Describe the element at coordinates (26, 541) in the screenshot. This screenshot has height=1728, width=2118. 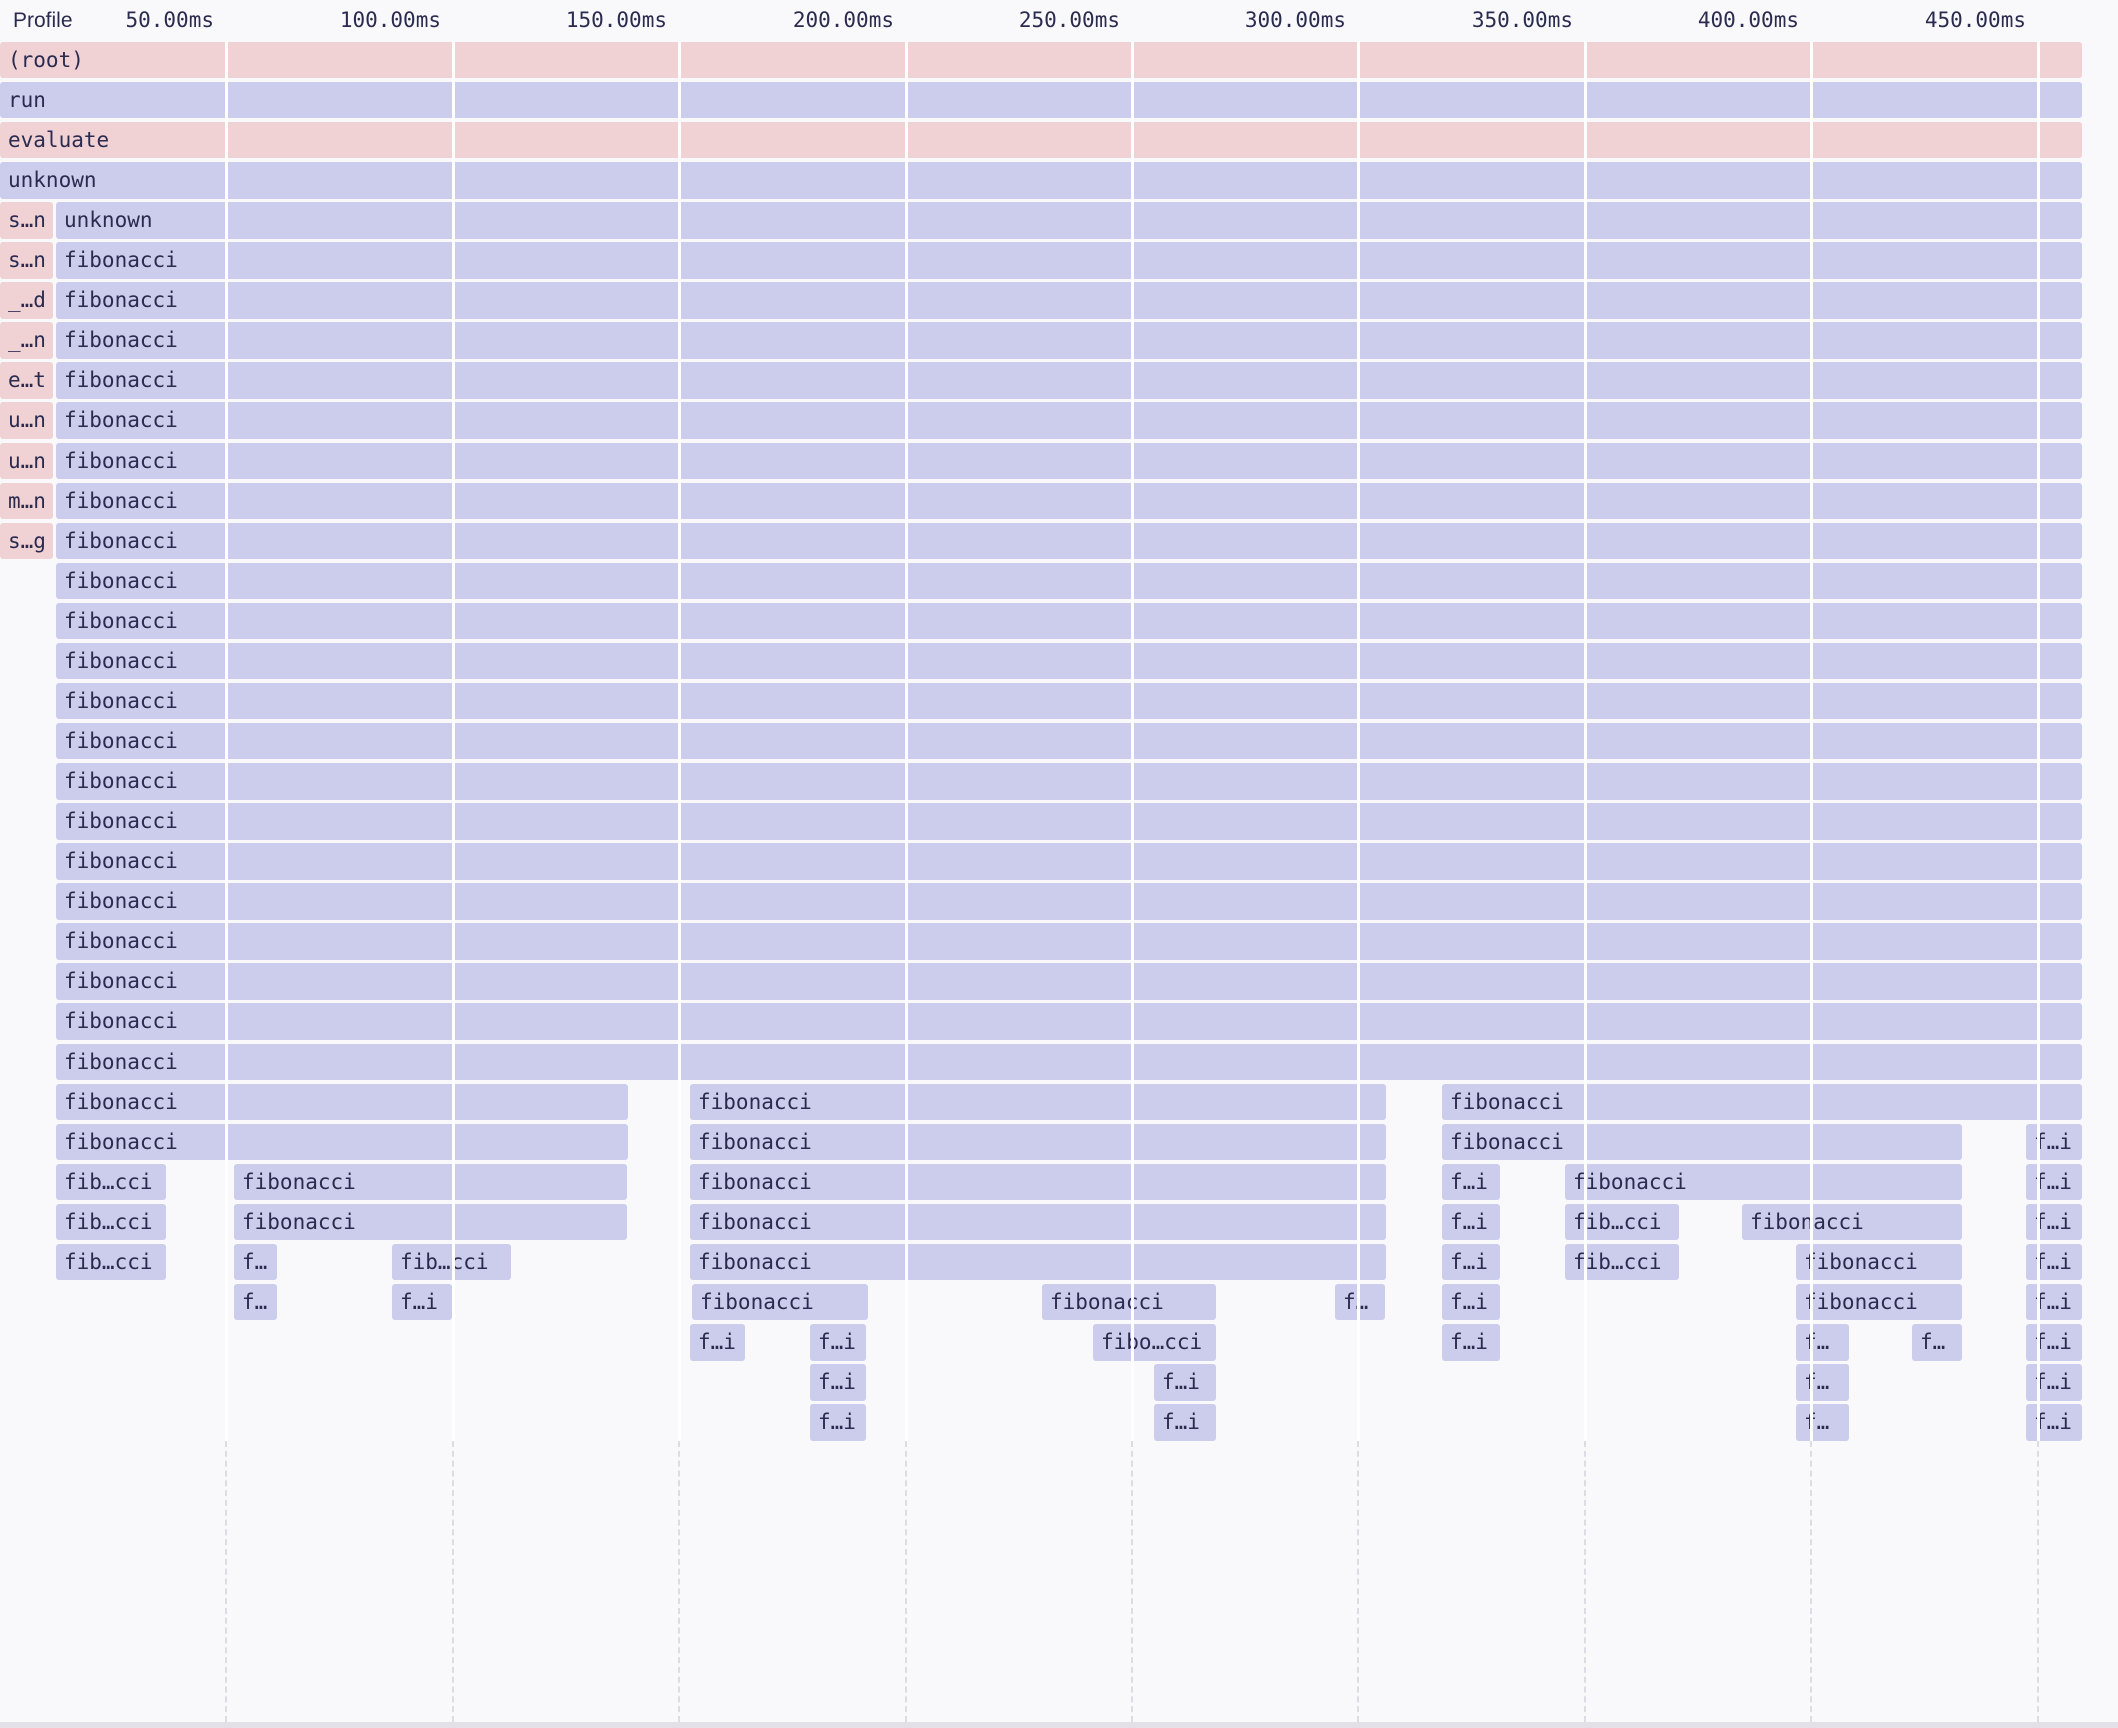
I see `flame-bar: s…g` at that location.